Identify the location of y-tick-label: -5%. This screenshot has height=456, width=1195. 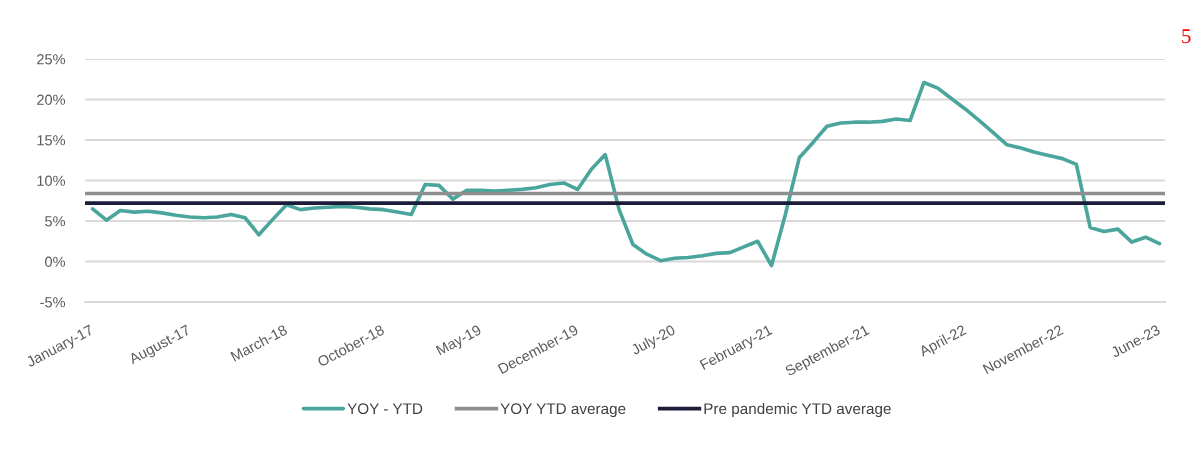
(53, 302).